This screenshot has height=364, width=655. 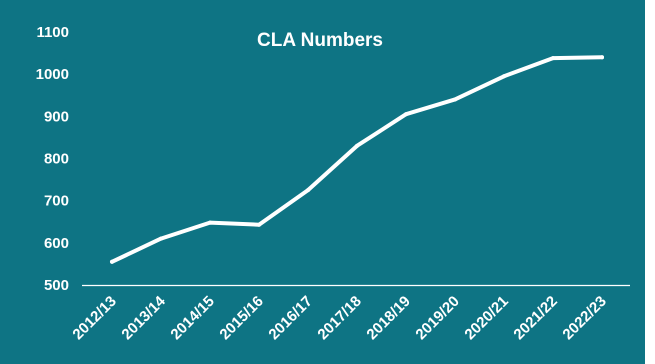 I want to click on y-tick-label: 1000, so click(x=52, y=74).